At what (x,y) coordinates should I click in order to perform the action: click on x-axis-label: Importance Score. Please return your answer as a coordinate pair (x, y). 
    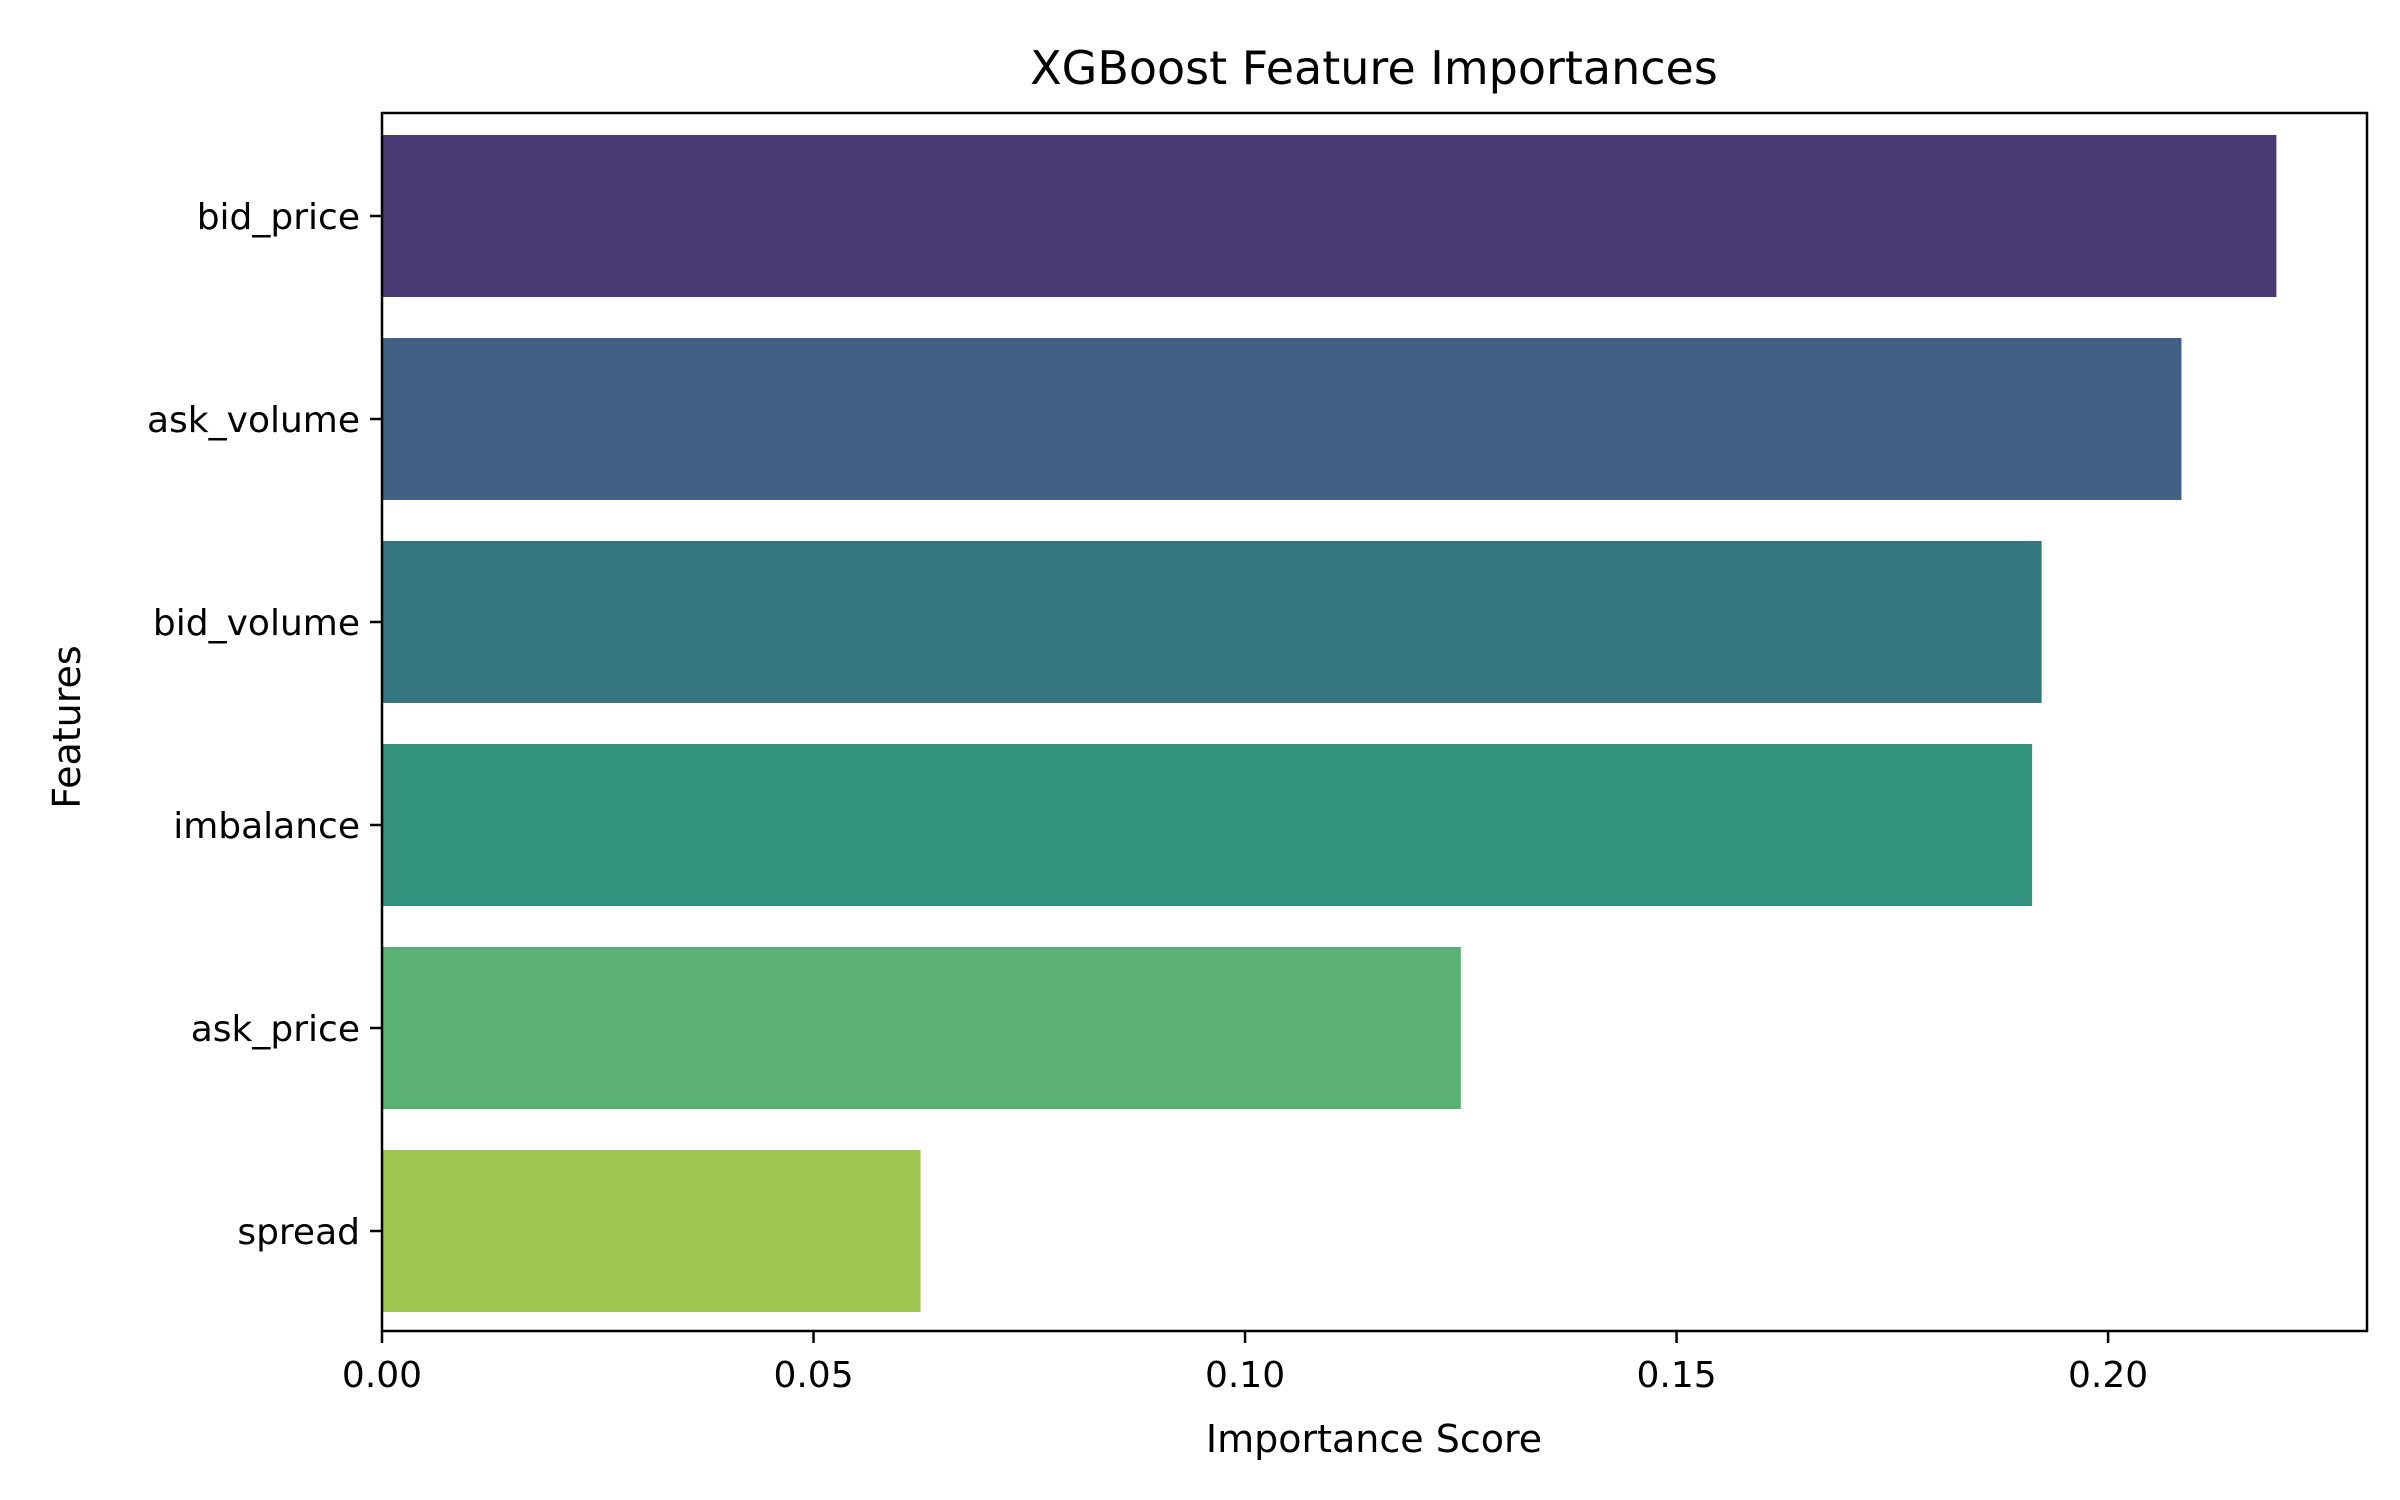
    Looking at the image, I should click on (1374, 1439).